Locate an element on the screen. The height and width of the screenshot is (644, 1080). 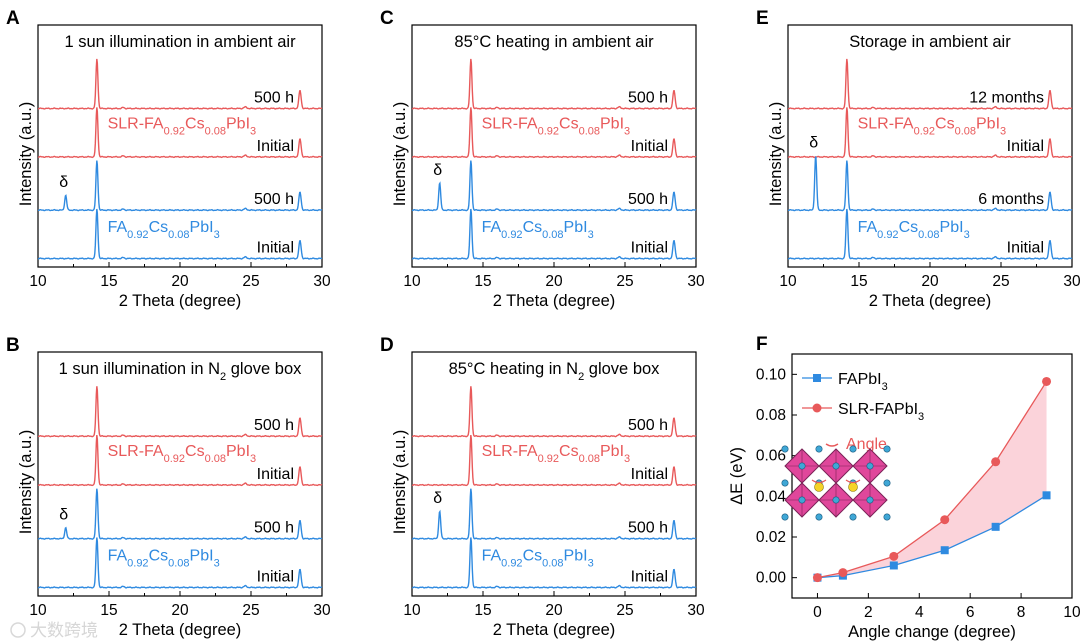
plot-frame is located at coordinates (932, 476).